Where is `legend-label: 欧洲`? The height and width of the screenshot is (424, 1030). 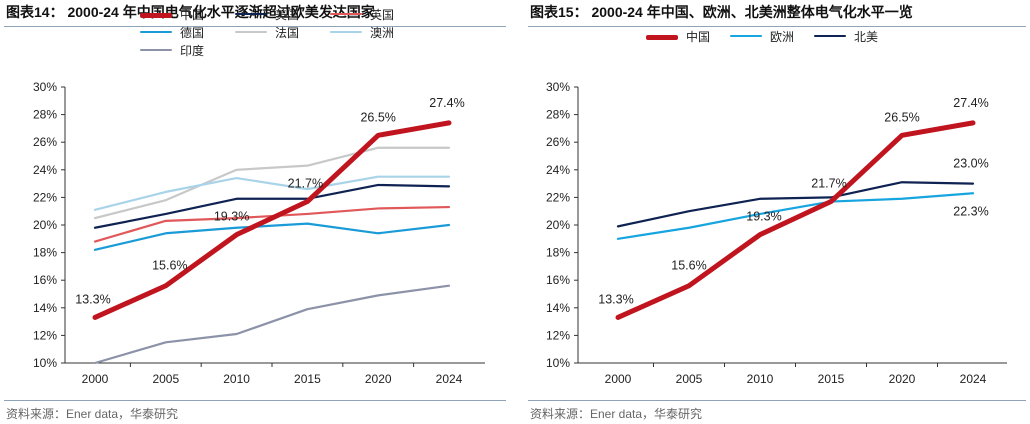 legend-label: 欧洲 is located at coordinates (782, 37).